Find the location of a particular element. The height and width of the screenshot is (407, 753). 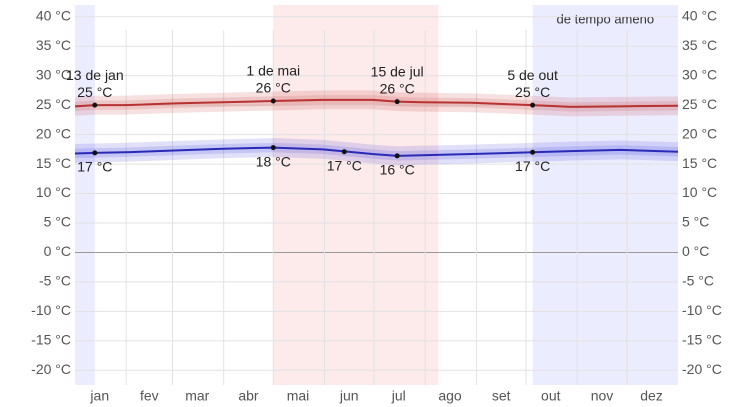

x-tick-label: jan is located at coordinates (99, 396).